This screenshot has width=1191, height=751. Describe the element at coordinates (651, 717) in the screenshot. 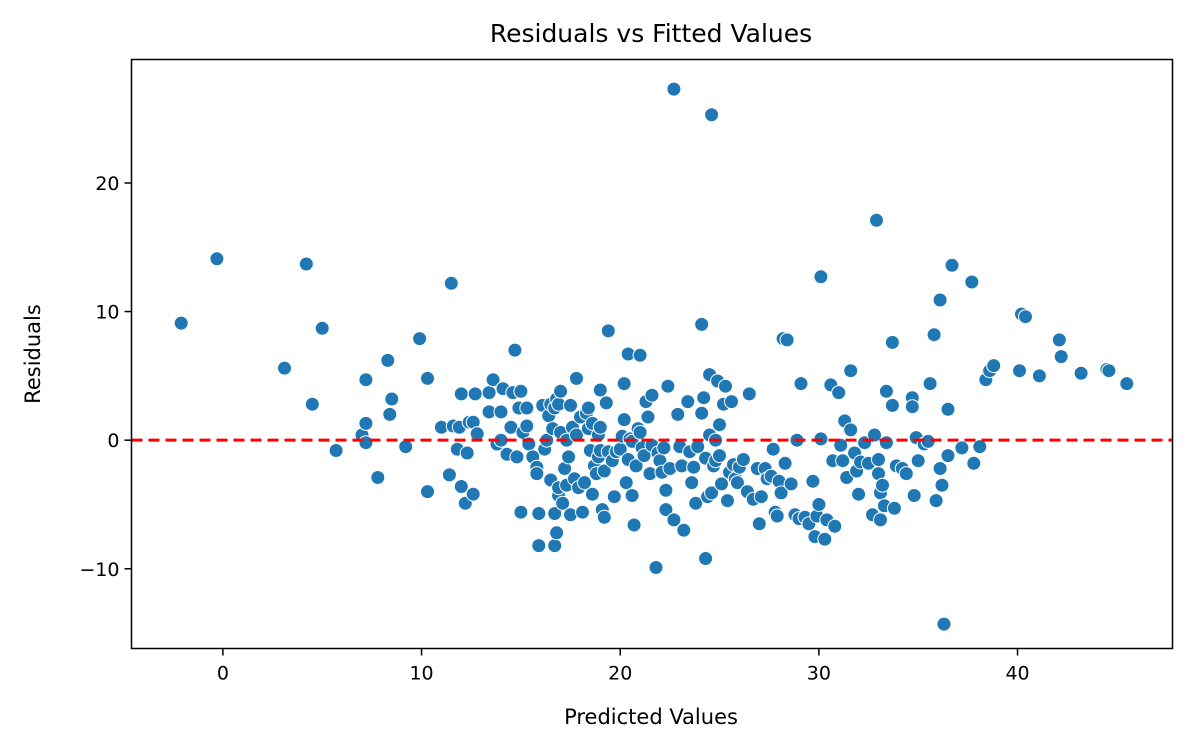

I see `x-axis-label: Predicted Values` at that location.